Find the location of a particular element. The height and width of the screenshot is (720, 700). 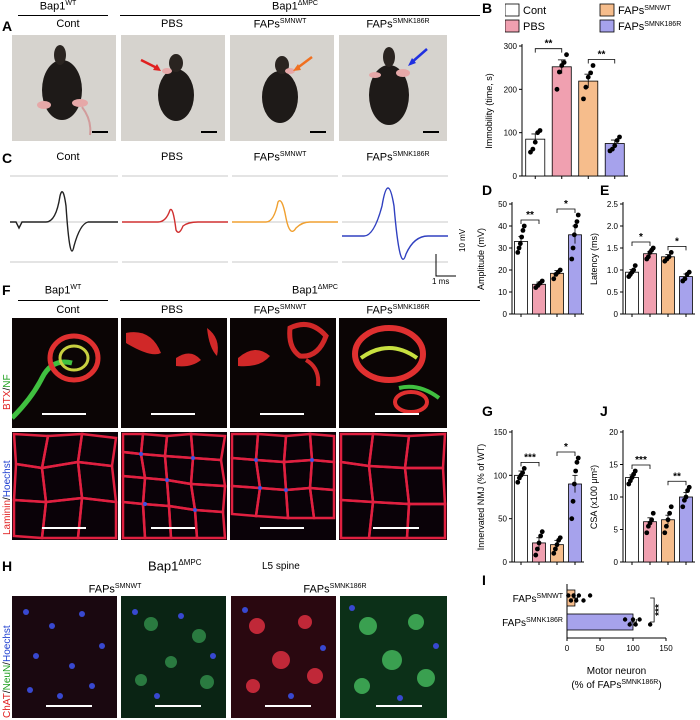

trace-title-faps-mut: FAPsSMNK186R is located at coordinates (398, 157).